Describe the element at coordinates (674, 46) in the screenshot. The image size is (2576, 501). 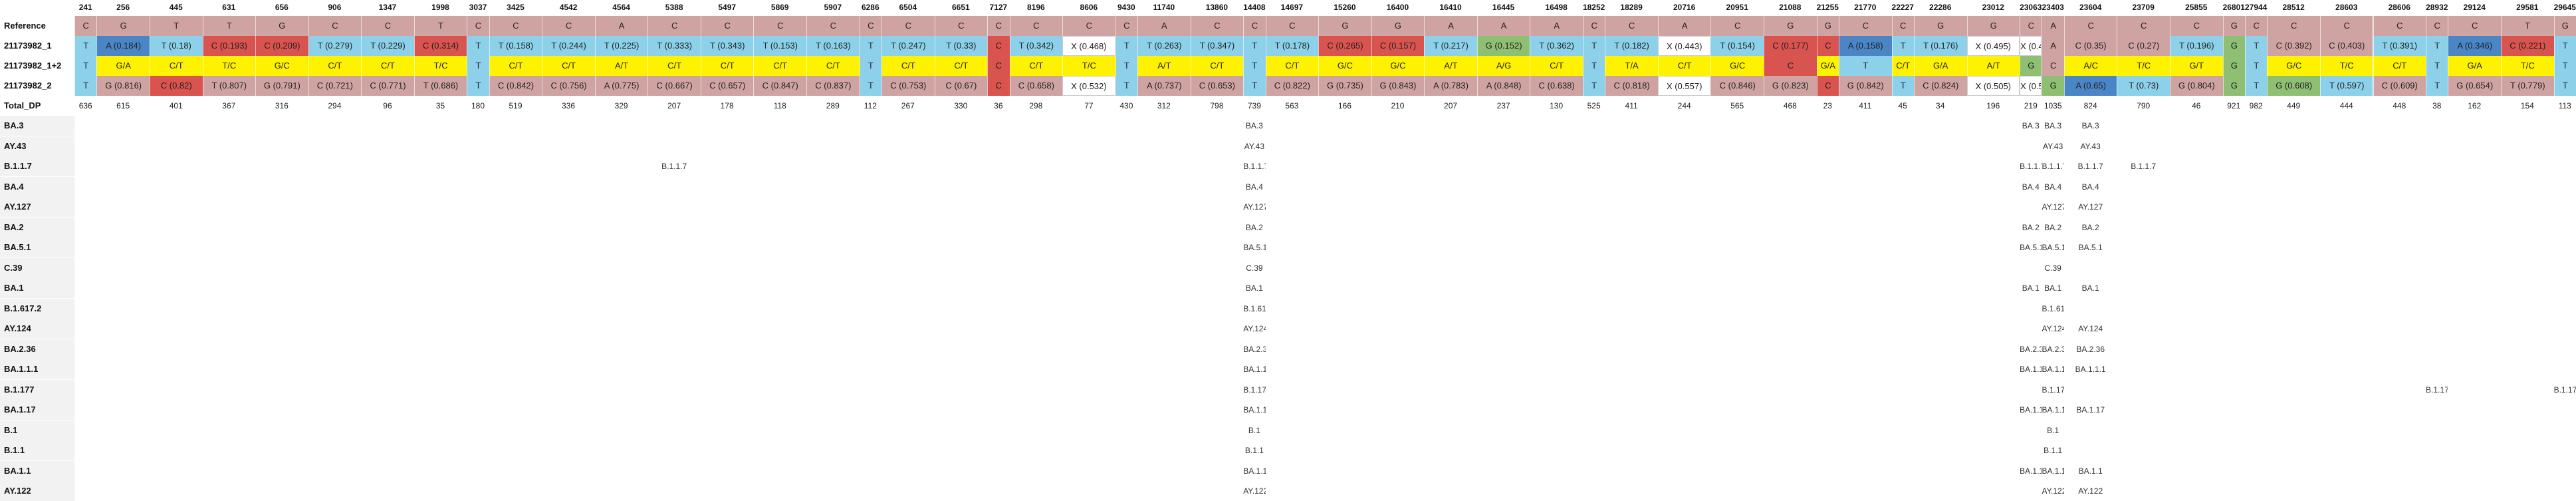
I see `sample-1-cell: T (0.333)` at that location.